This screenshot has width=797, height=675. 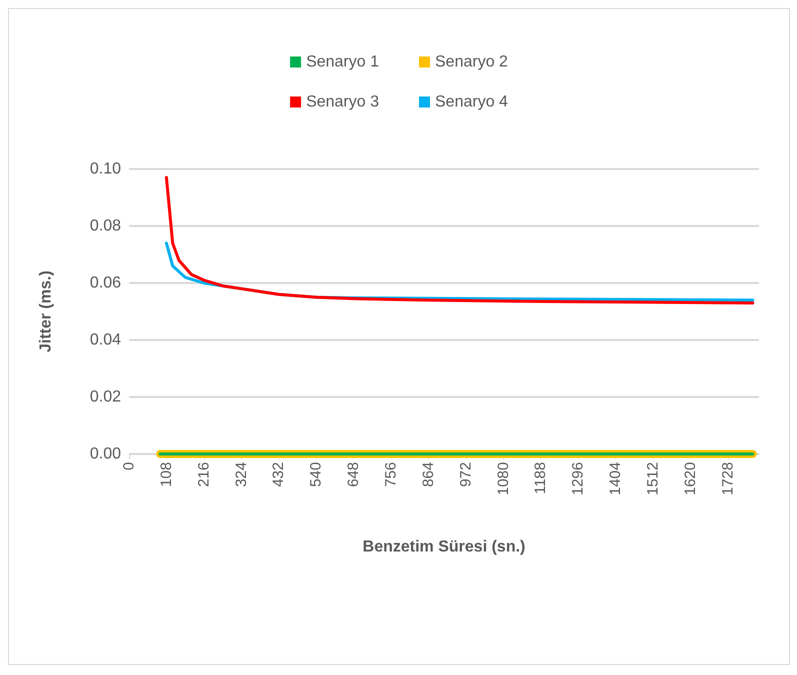 I want to click on x-tick-label: 1296, so click(x=578, y=479).